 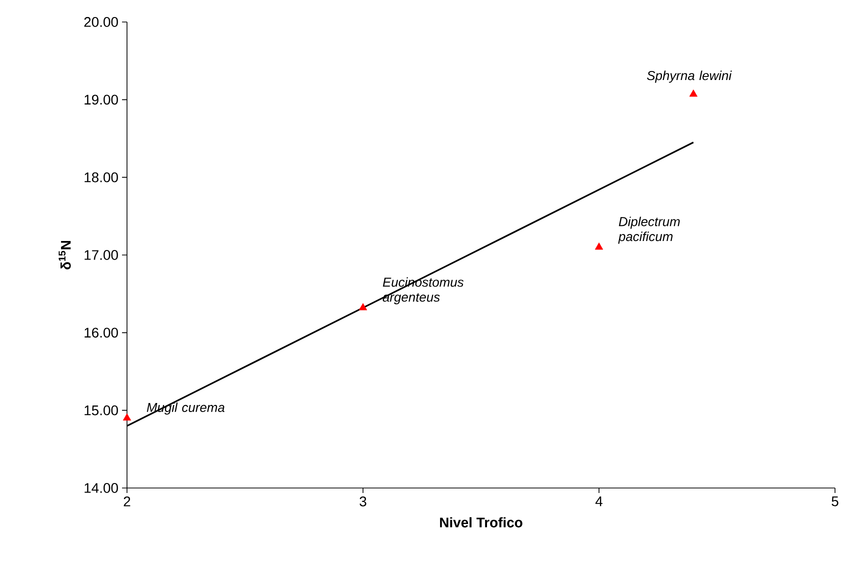 What do you see at coordinates (101, 177) in the screenshot?
I see `y-tick-label: 18.00` at bounding box center [101, 177].